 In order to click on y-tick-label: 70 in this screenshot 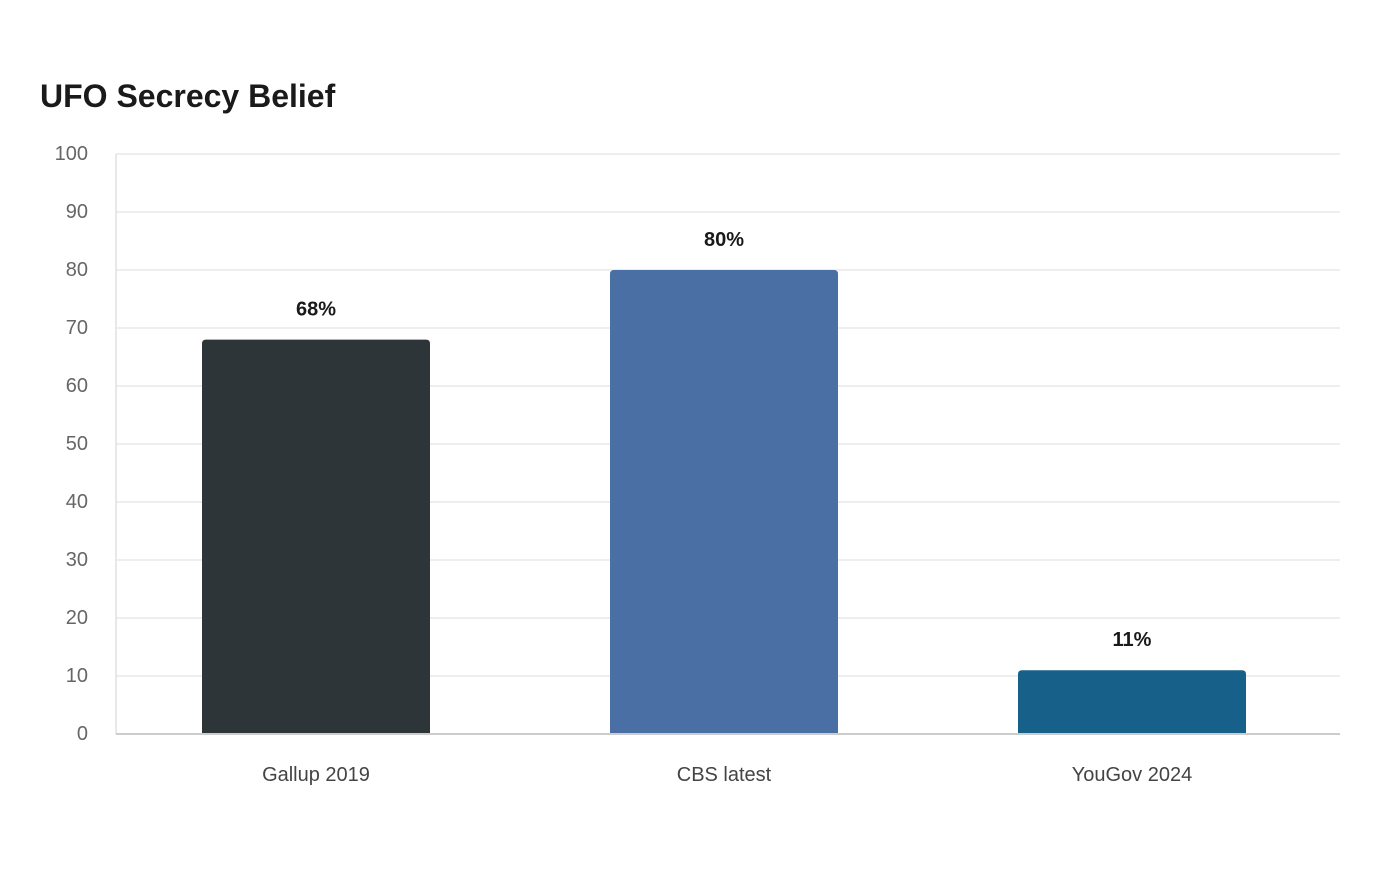, I will do `click(77, 328)`.